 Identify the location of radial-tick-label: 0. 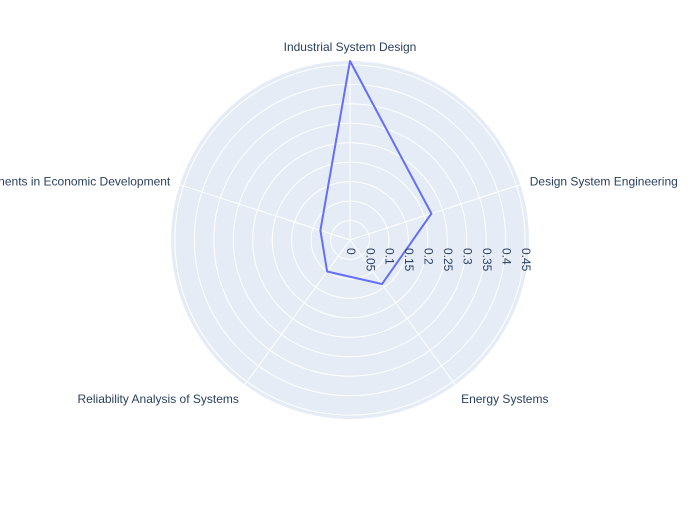
(351, 251).